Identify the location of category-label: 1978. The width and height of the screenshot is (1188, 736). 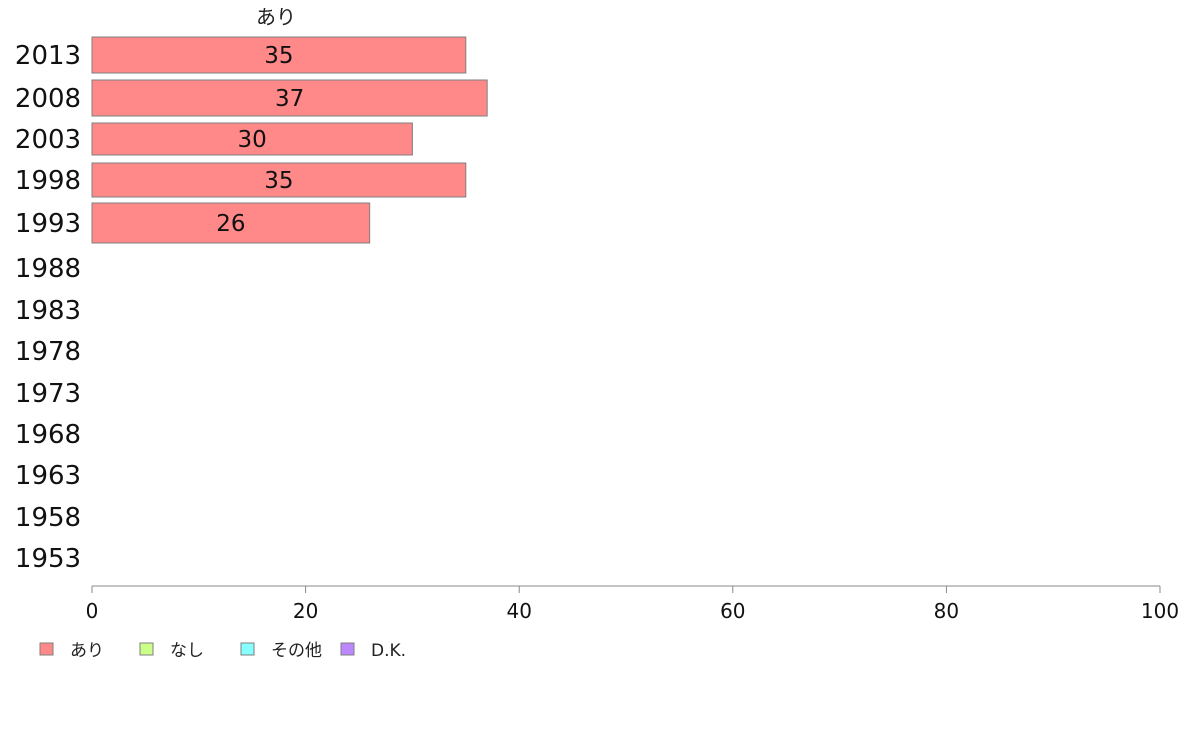
(48, 352).